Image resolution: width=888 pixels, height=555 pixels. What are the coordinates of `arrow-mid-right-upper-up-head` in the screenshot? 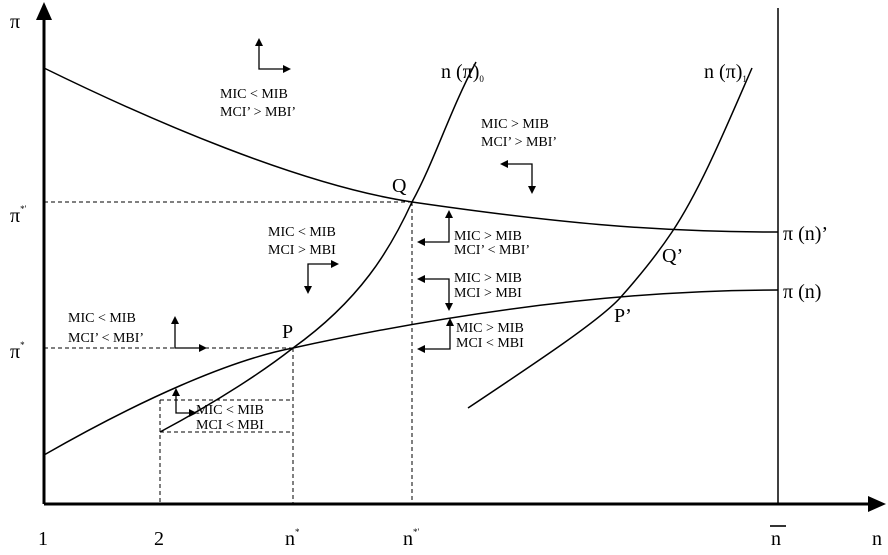 It's located at (449, 214).